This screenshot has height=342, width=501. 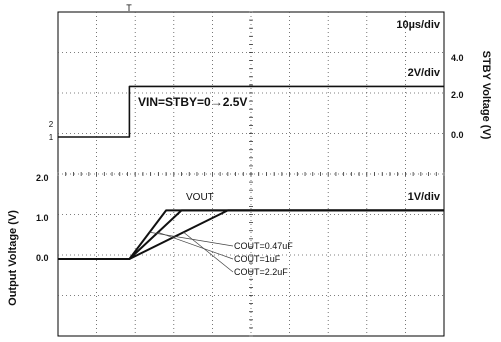 I want to click on time-scale-label: 10µs/div, so click(x=418, y=25).